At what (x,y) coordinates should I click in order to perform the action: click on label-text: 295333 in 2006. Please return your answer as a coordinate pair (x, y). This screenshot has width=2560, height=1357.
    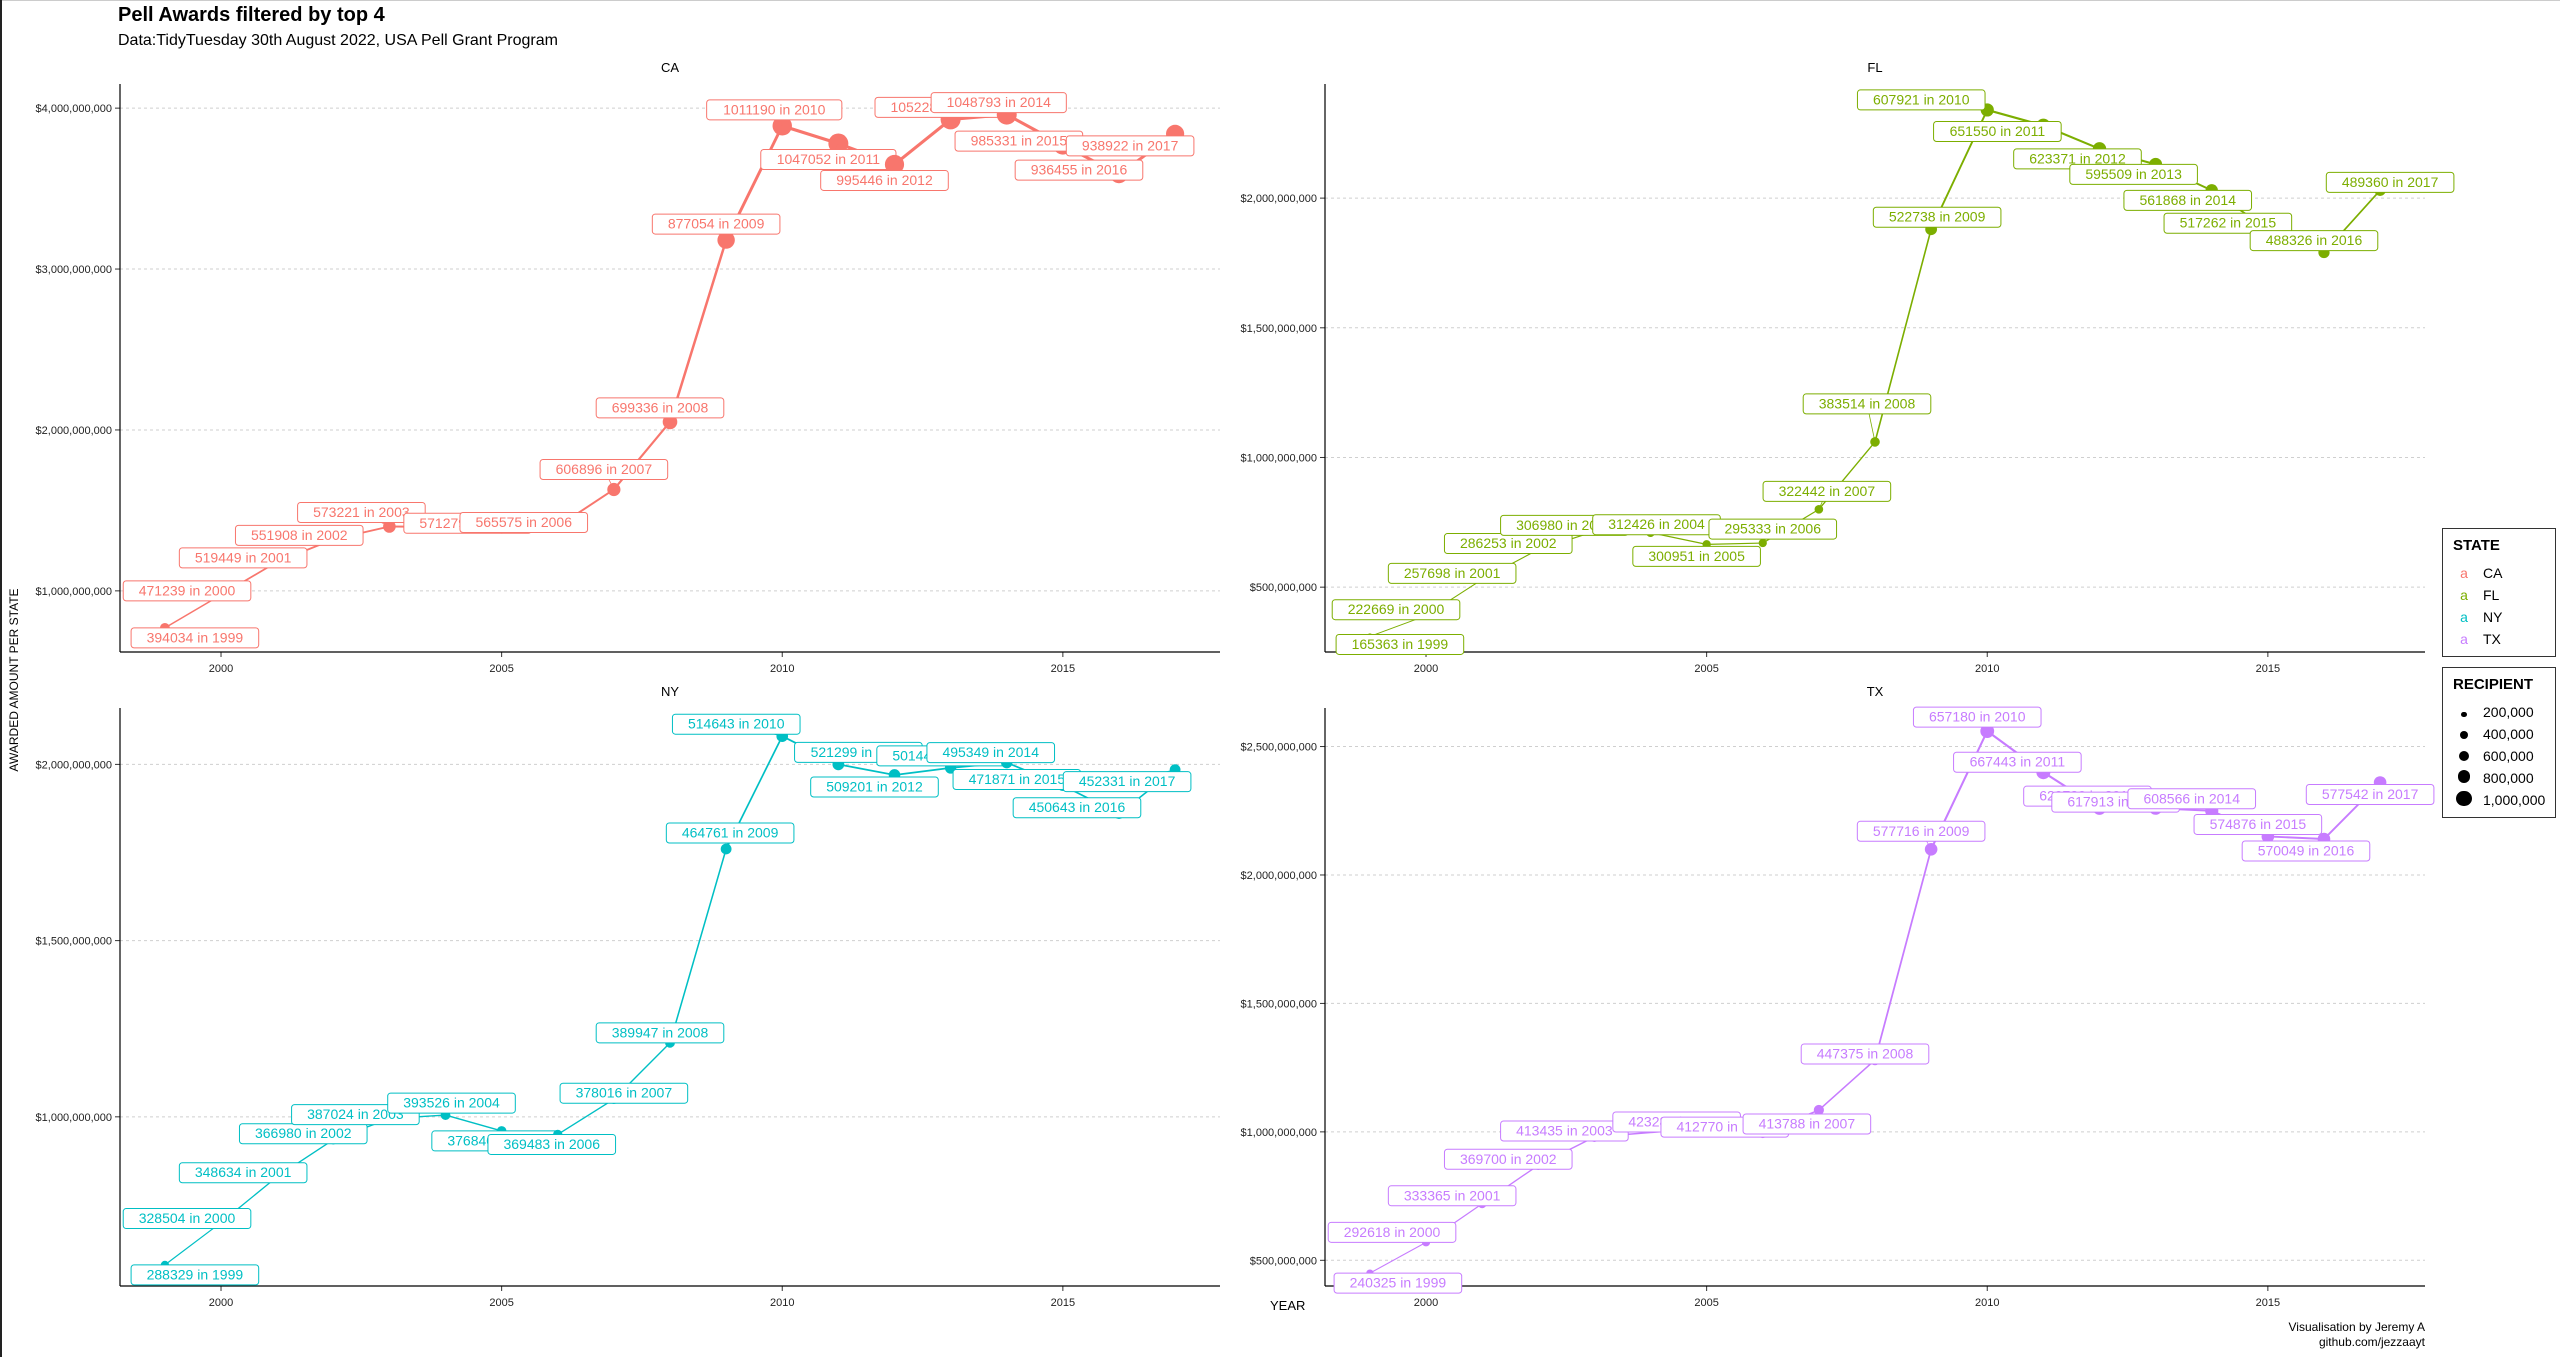
    Looking at the image, I should click on (1772, 529).